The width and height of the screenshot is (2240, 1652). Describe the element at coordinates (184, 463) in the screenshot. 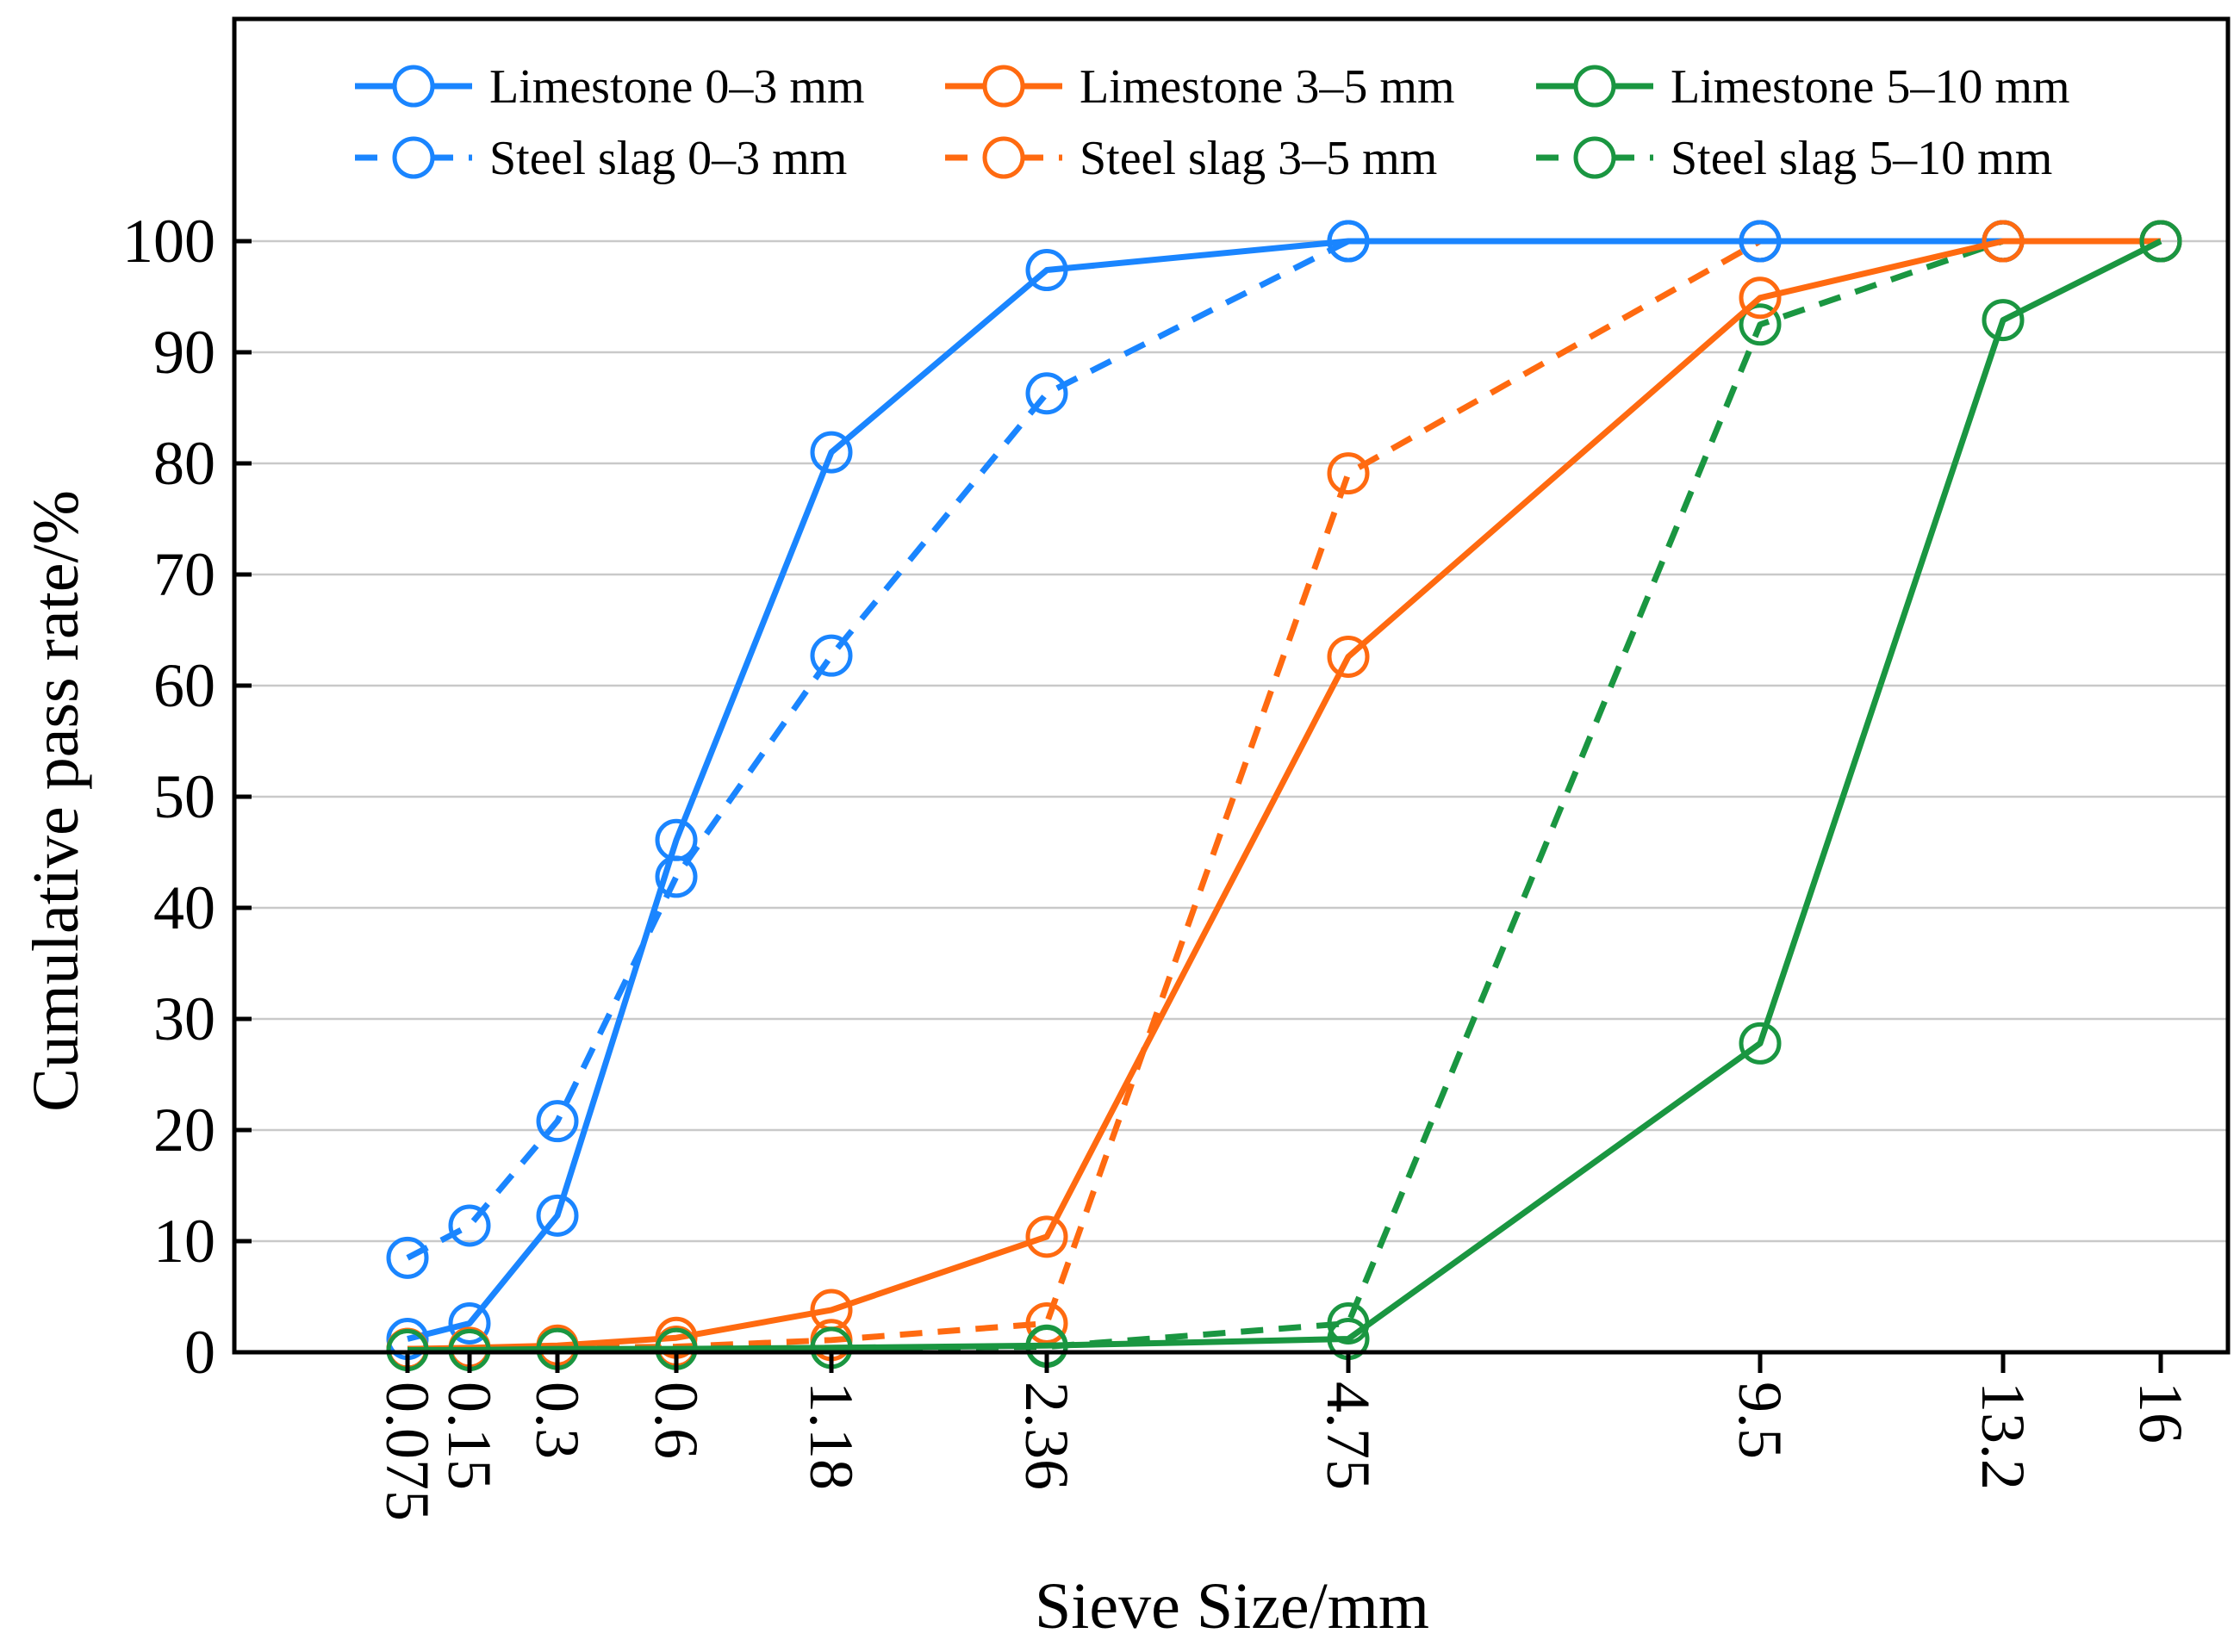

I see `y-tick-label-80: 80` at that location.